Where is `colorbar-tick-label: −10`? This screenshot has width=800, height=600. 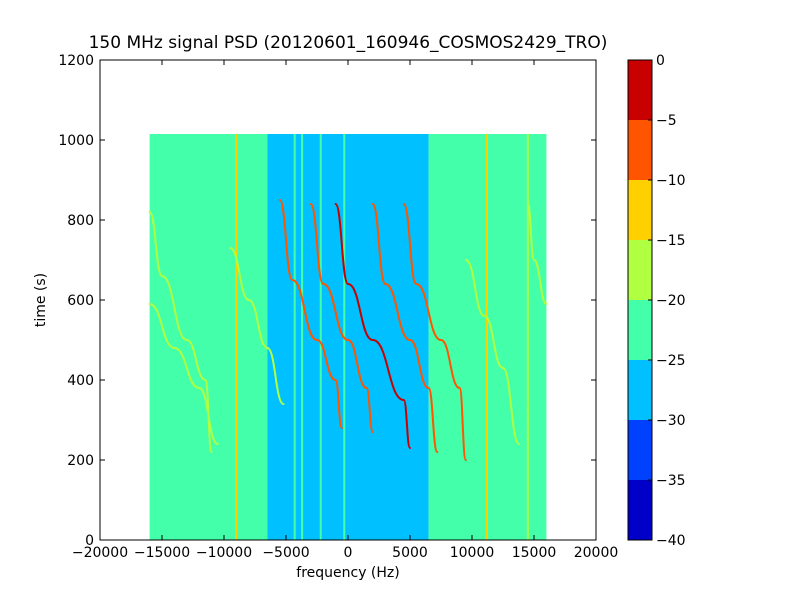
colorbar-tick-label: −10 is located at coordinates (671, 181).